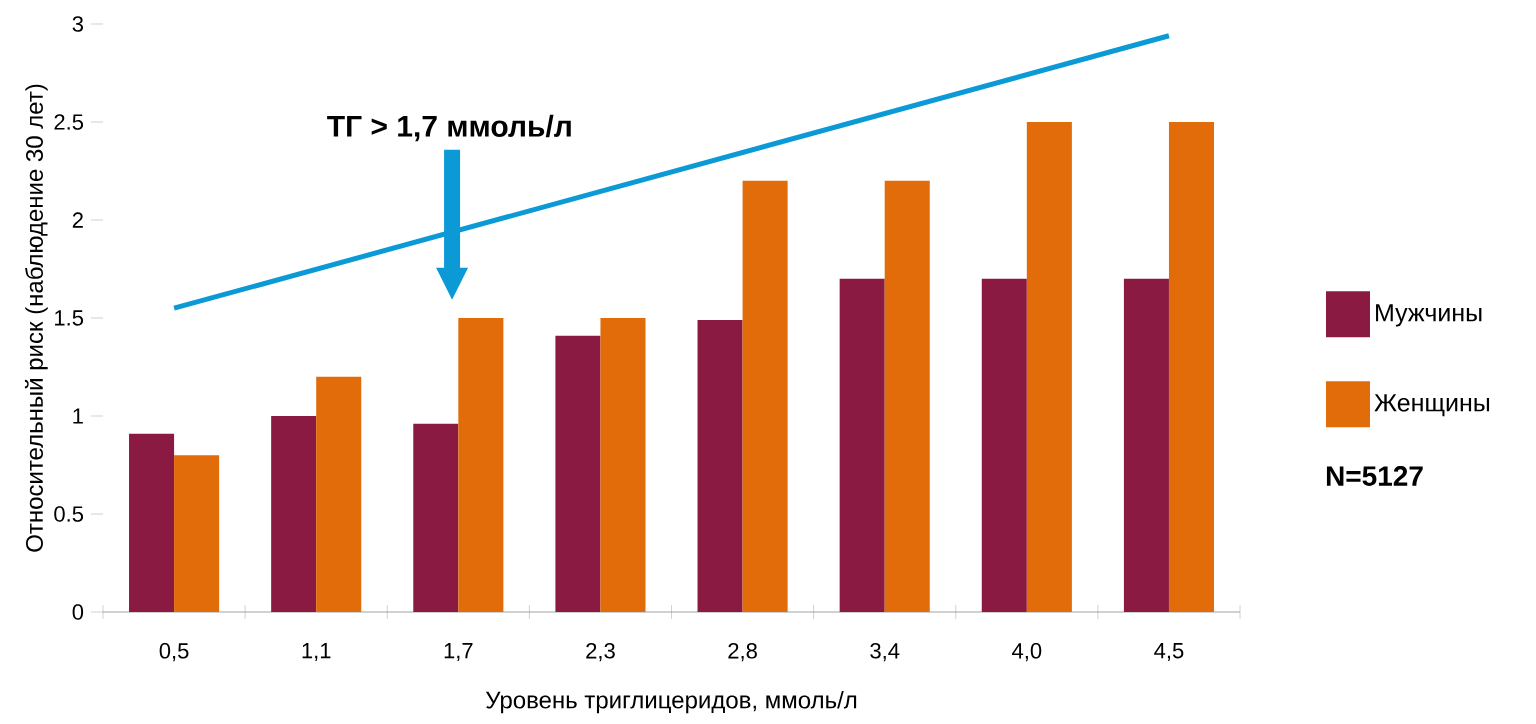 This screenshot has height=724, width=1536. Describe the element at coordinates (1429, 315) in the screenshot. I see `legend-label: Мужчины` at that location.